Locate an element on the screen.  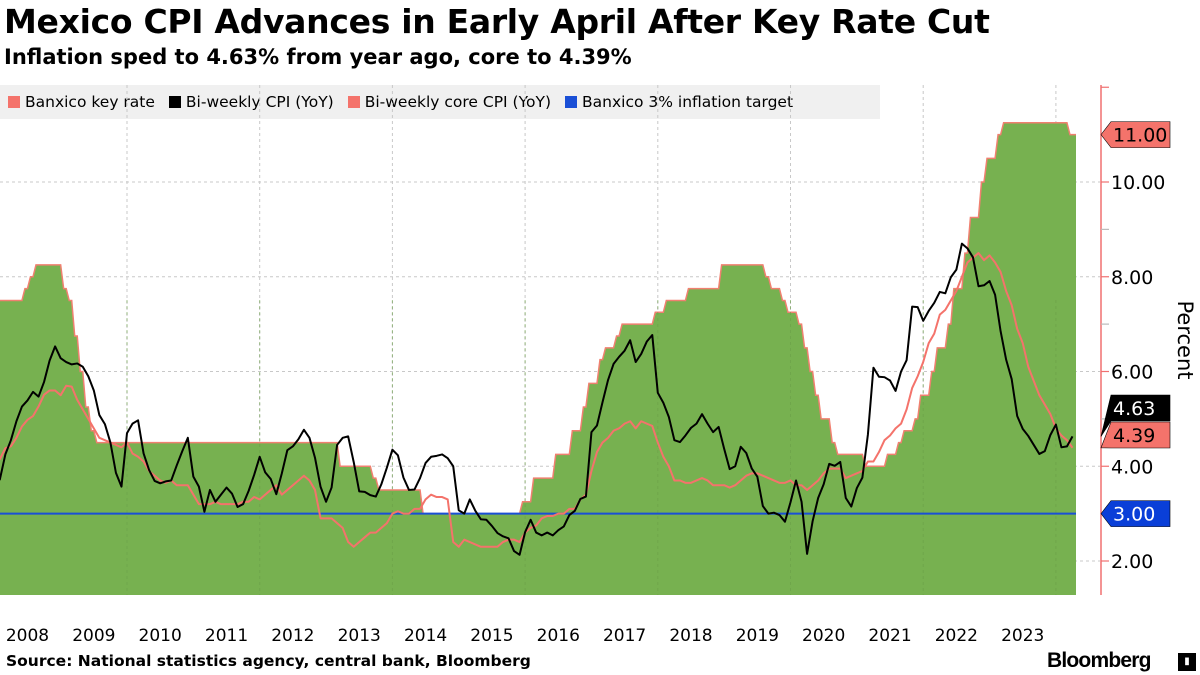
y-tick-label: 2.00 is located at coordinates (1132, 562).